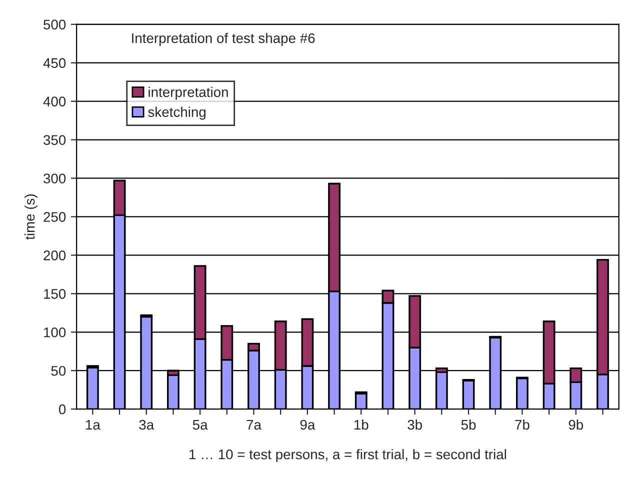 The image size is (638, 487). Describe the element at coordinates (522, 424) in the screenshot. I see `x-tick-label: 7b` at that location.